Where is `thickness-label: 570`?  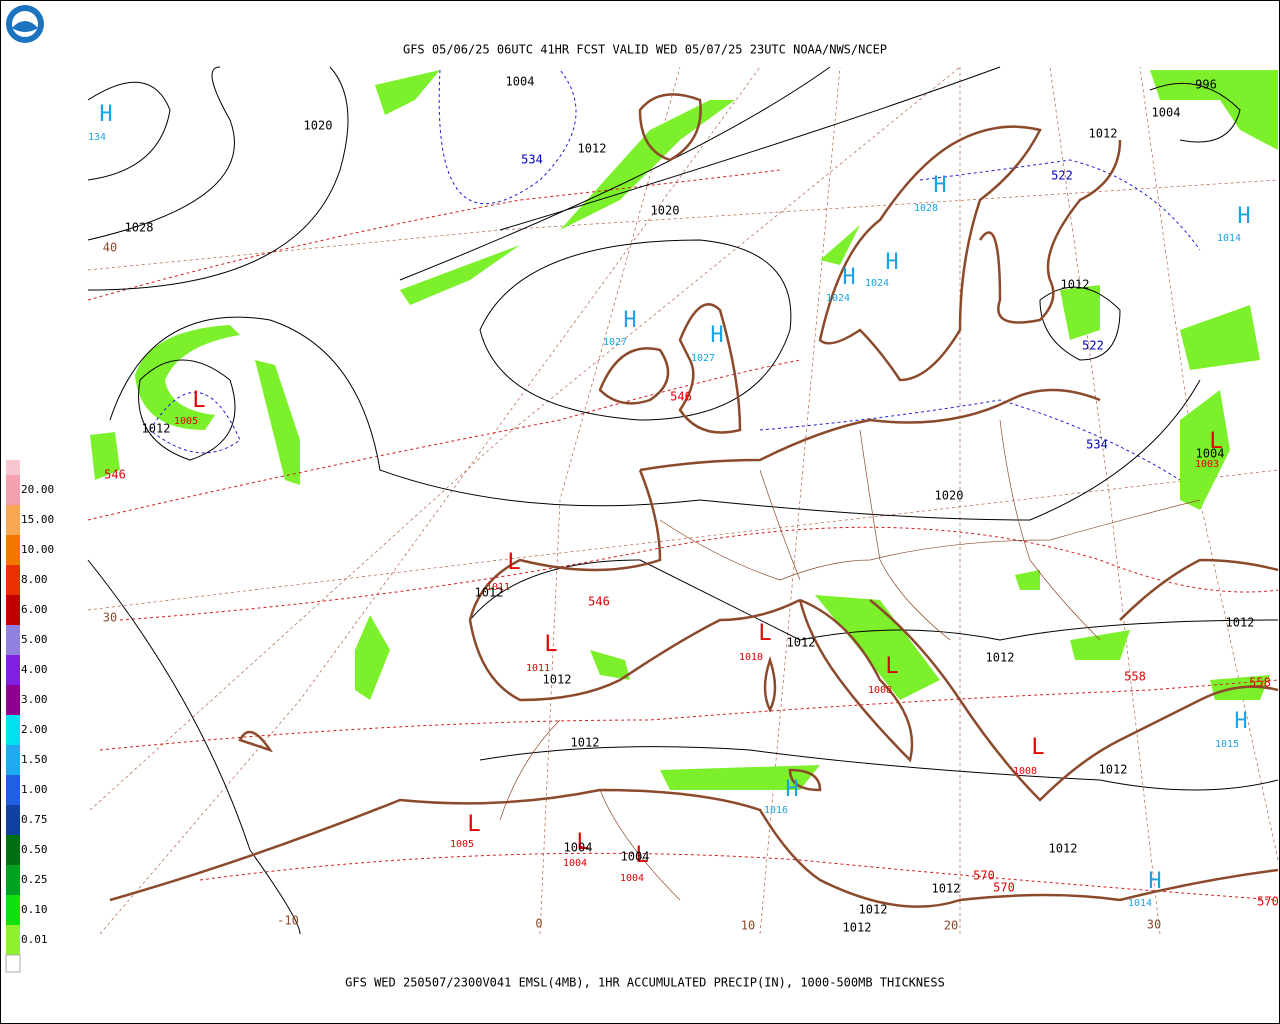 thickness-label: 570 is located at coordinates (984, 876).